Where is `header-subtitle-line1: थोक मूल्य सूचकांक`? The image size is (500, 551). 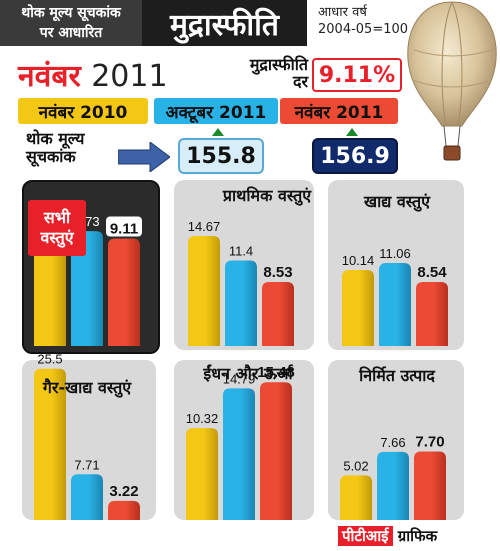
header-subtitle-line1: थोक मूल्य सूचकांक is located at coordinates (71, 13).